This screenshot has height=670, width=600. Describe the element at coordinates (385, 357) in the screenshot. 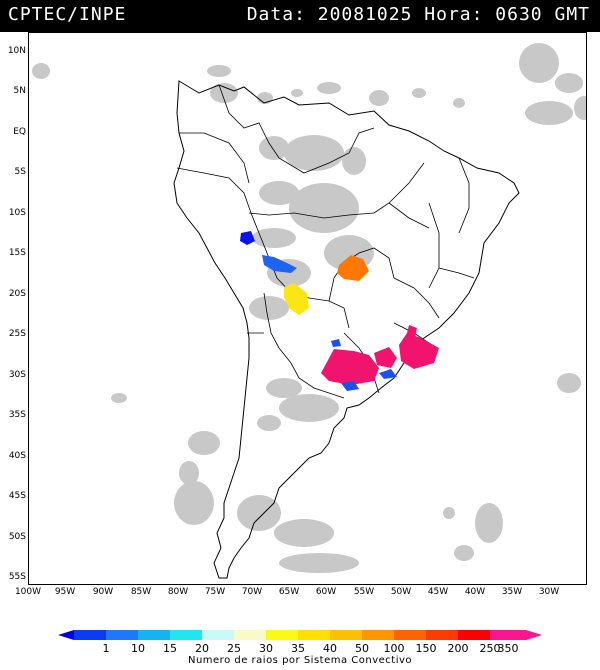

I see `convective-system-rio-grande-sul` at that location.